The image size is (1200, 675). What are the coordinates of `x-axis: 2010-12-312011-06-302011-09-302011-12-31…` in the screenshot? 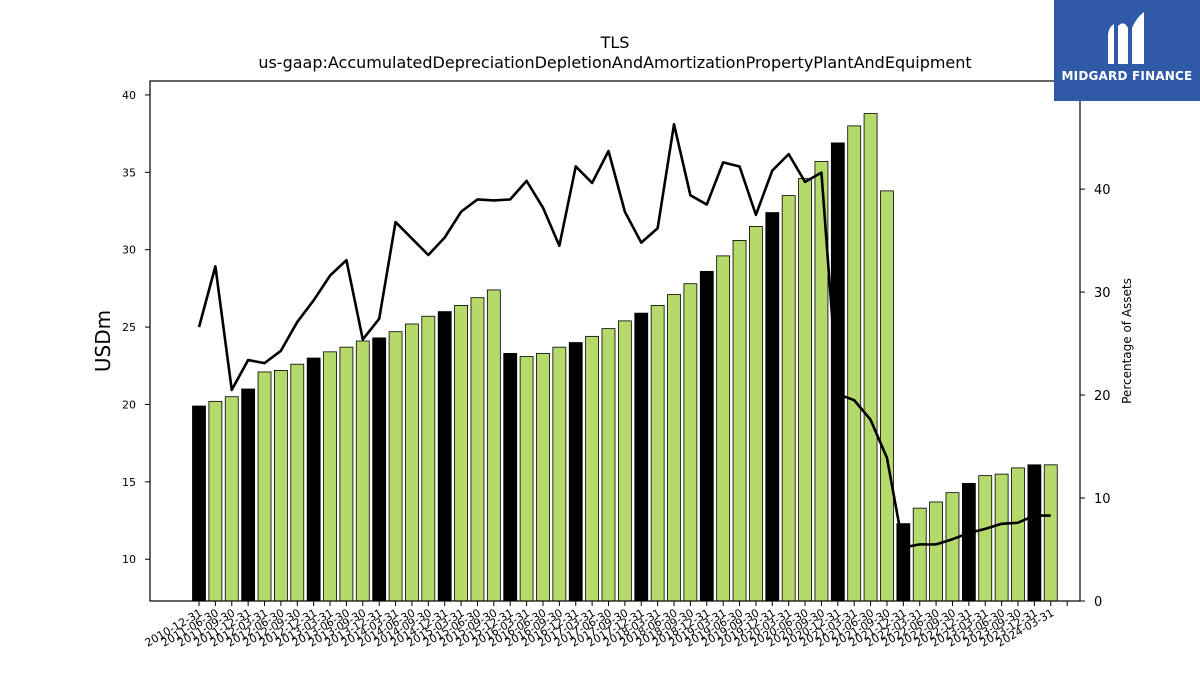 It's located at (605, 625).